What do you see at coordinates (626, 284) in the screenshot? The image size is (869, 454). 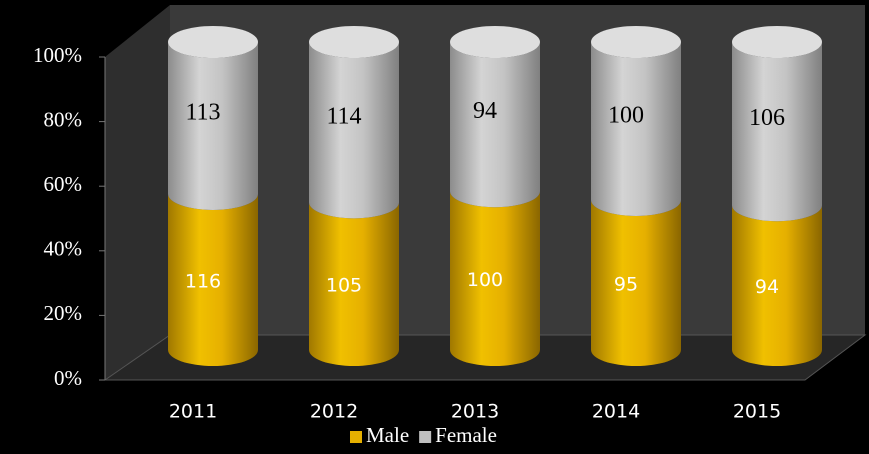 I see `male-label: 95` at bounding box center [626, 284].